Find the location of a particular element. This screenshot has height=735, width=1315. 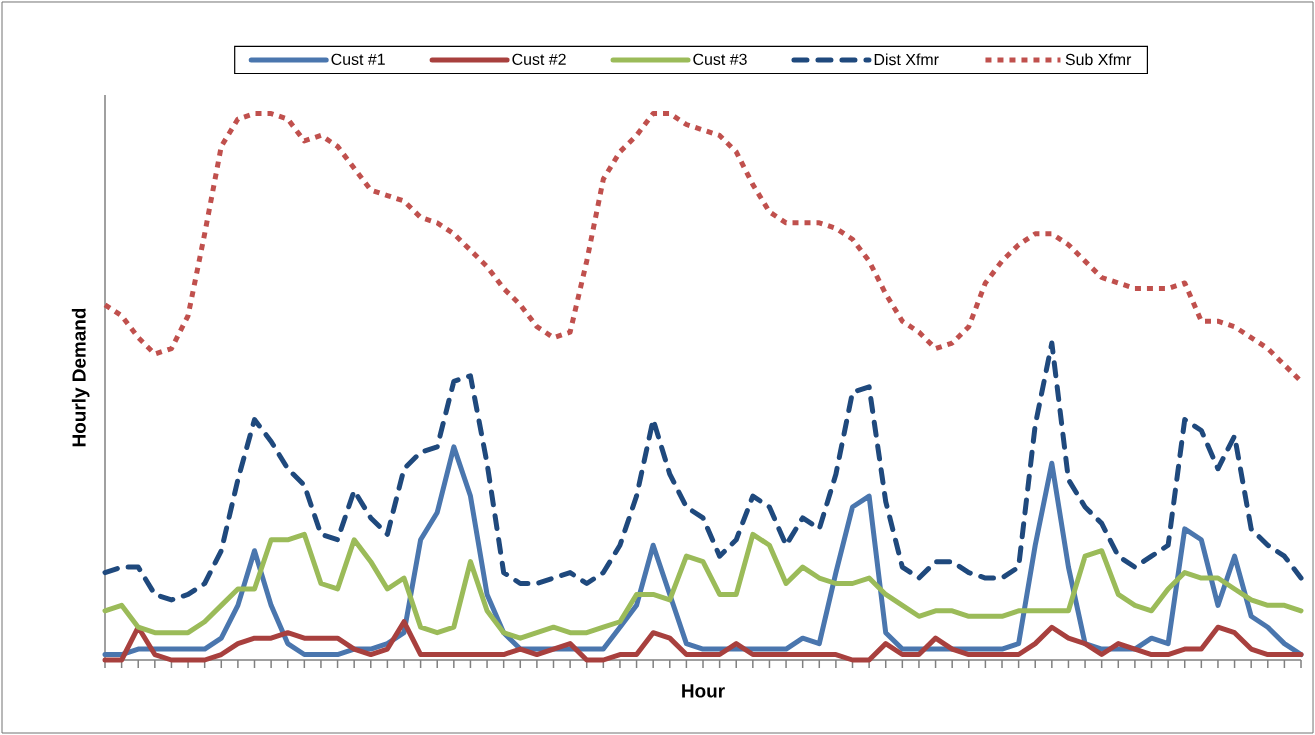

y-axis-title: Hourly Demand is located at coordinates (80, 377).